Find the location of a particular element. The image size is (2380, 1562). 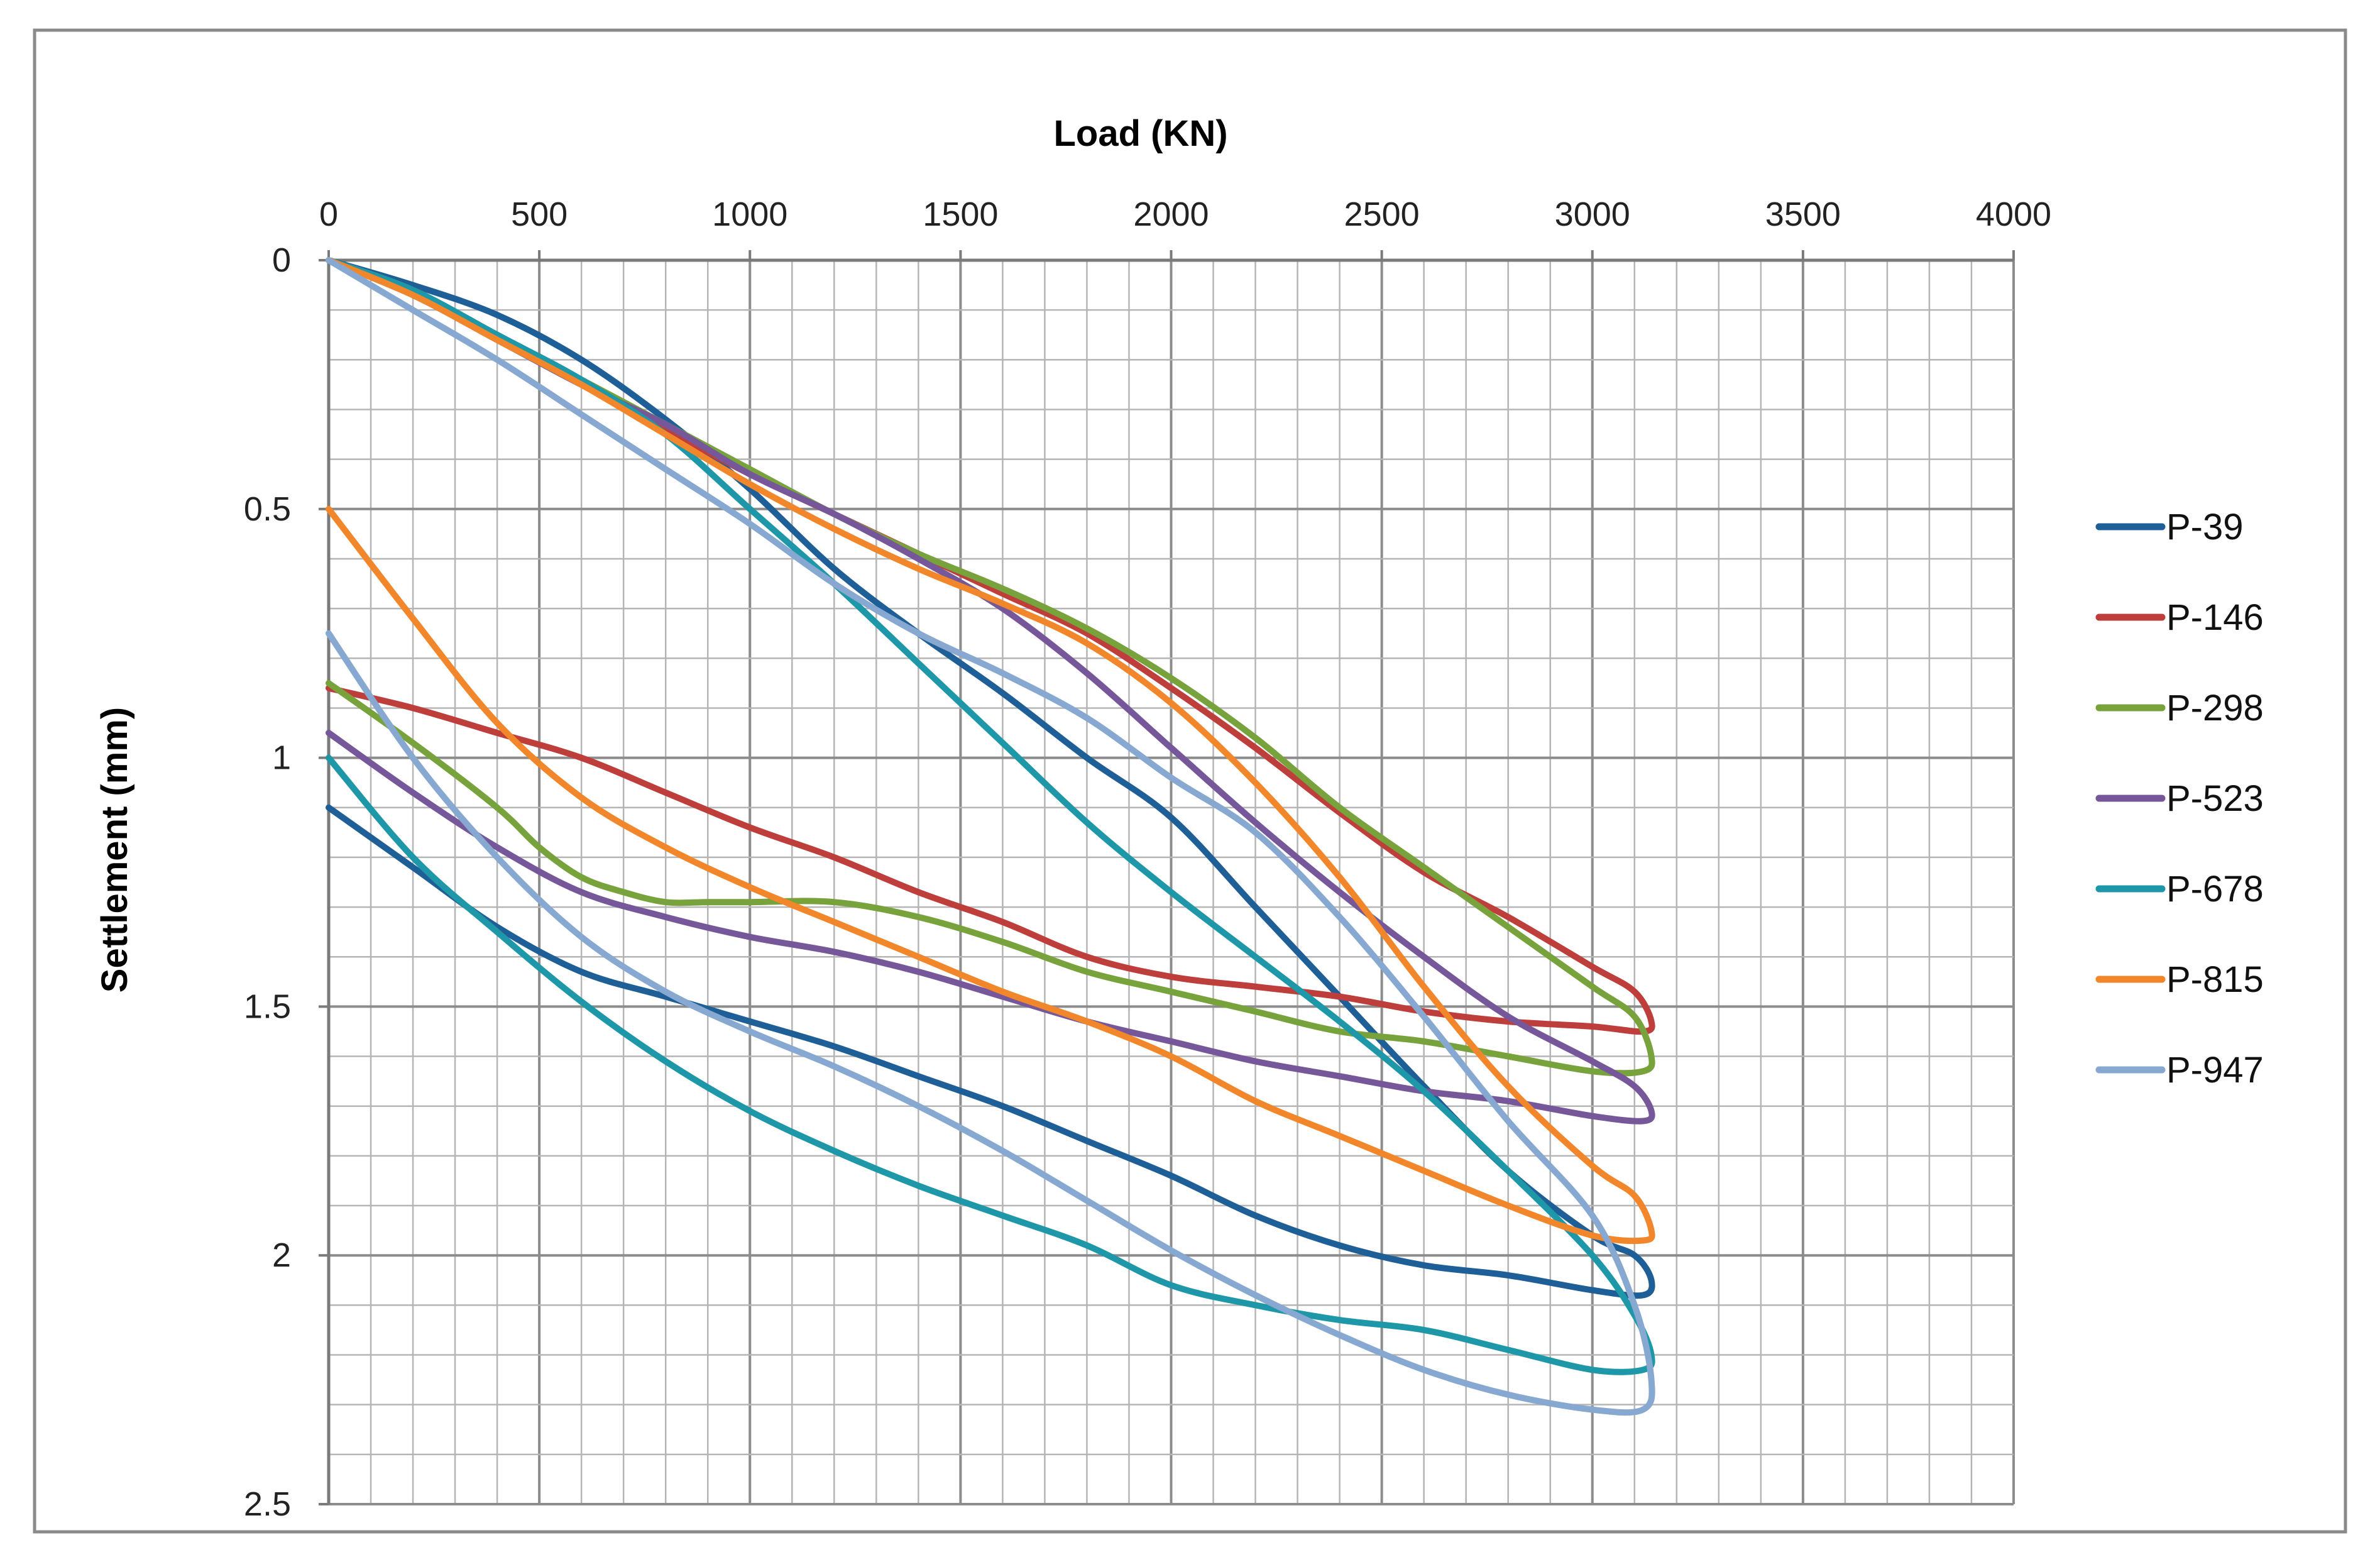

legend: P-39 P-146 P-298 P-523 P-678 P-815 P-947 is located at coordinates (2179, 799).